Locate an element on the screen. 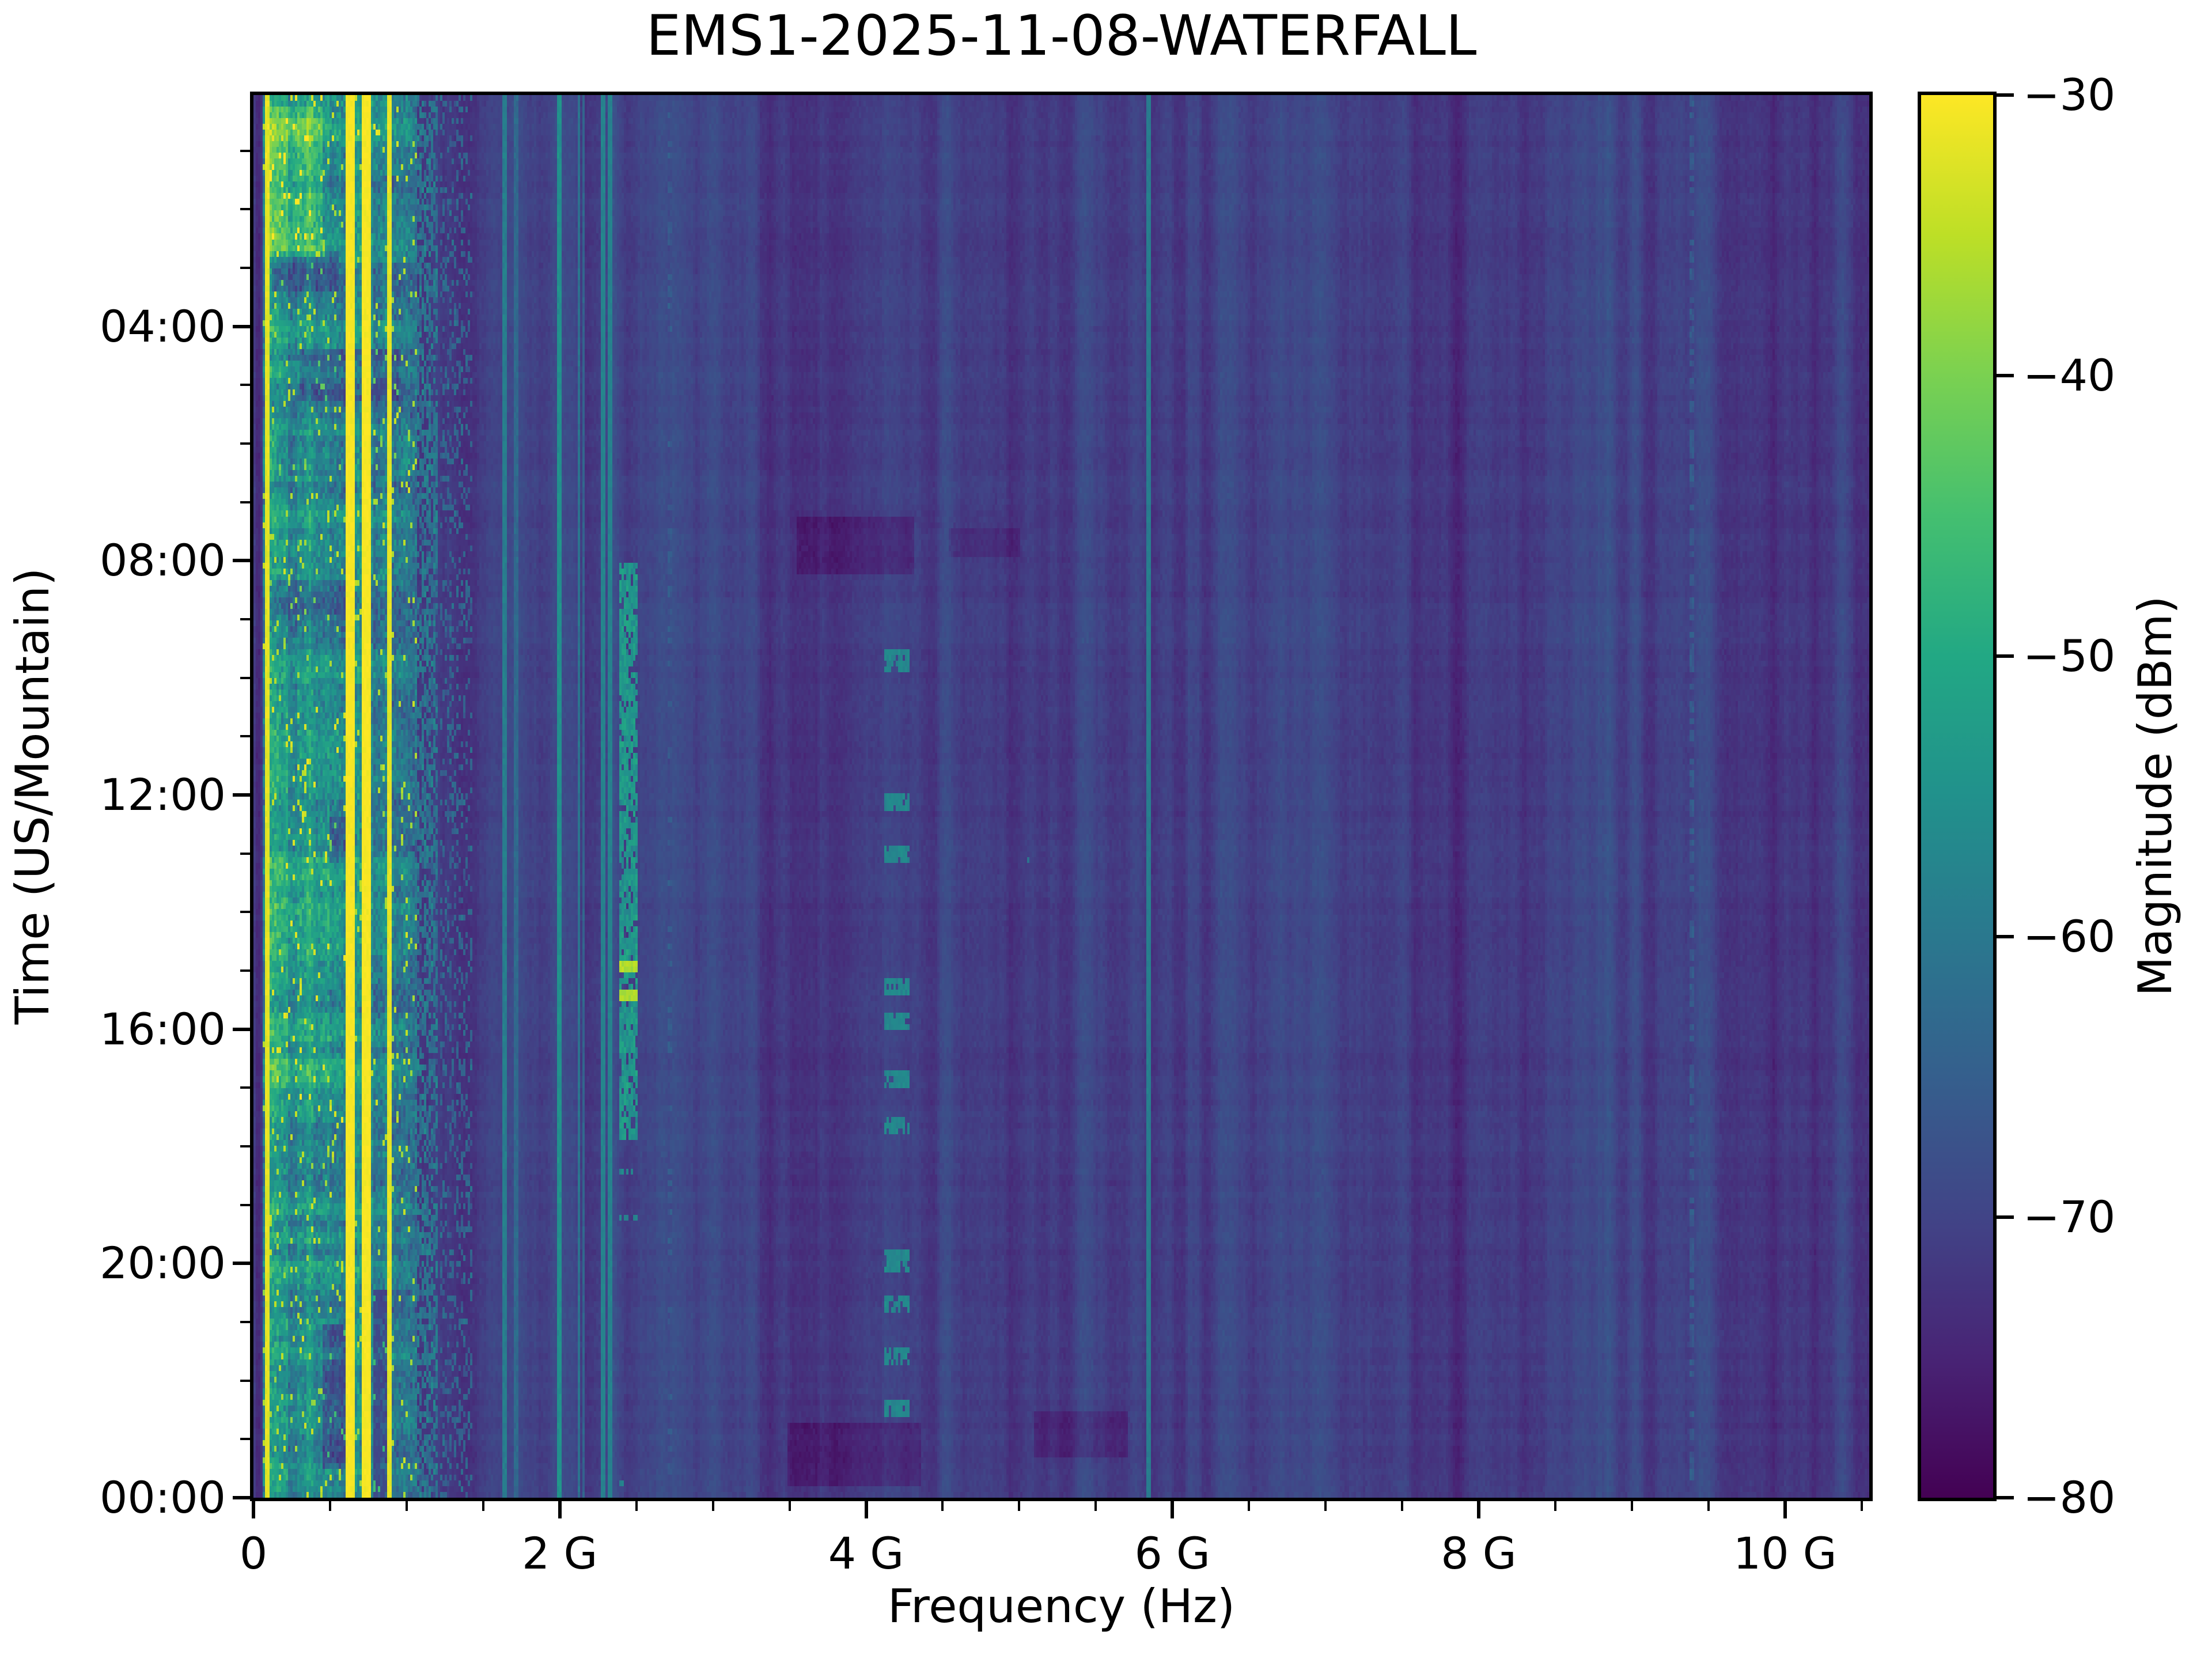  y-tick-label: 00:00 is located at coordinates (162, 1497).